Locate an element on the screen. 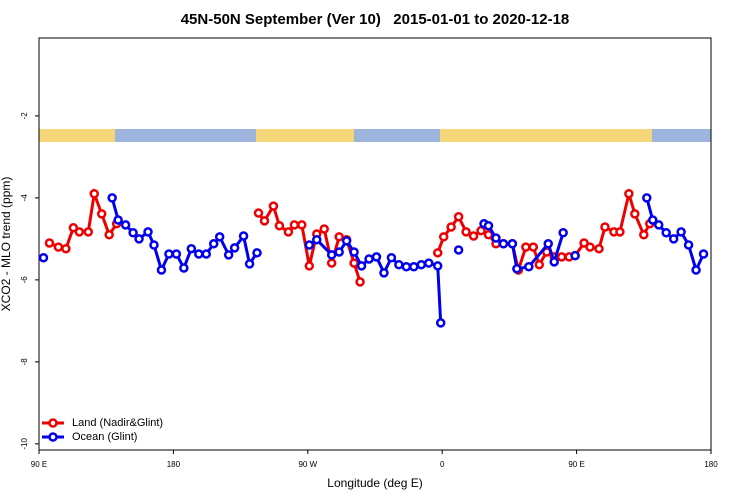 Image resolution: width=750 pixels, height=500 pixels. y-tick-label: -8 is located at coordinates (24, 362).